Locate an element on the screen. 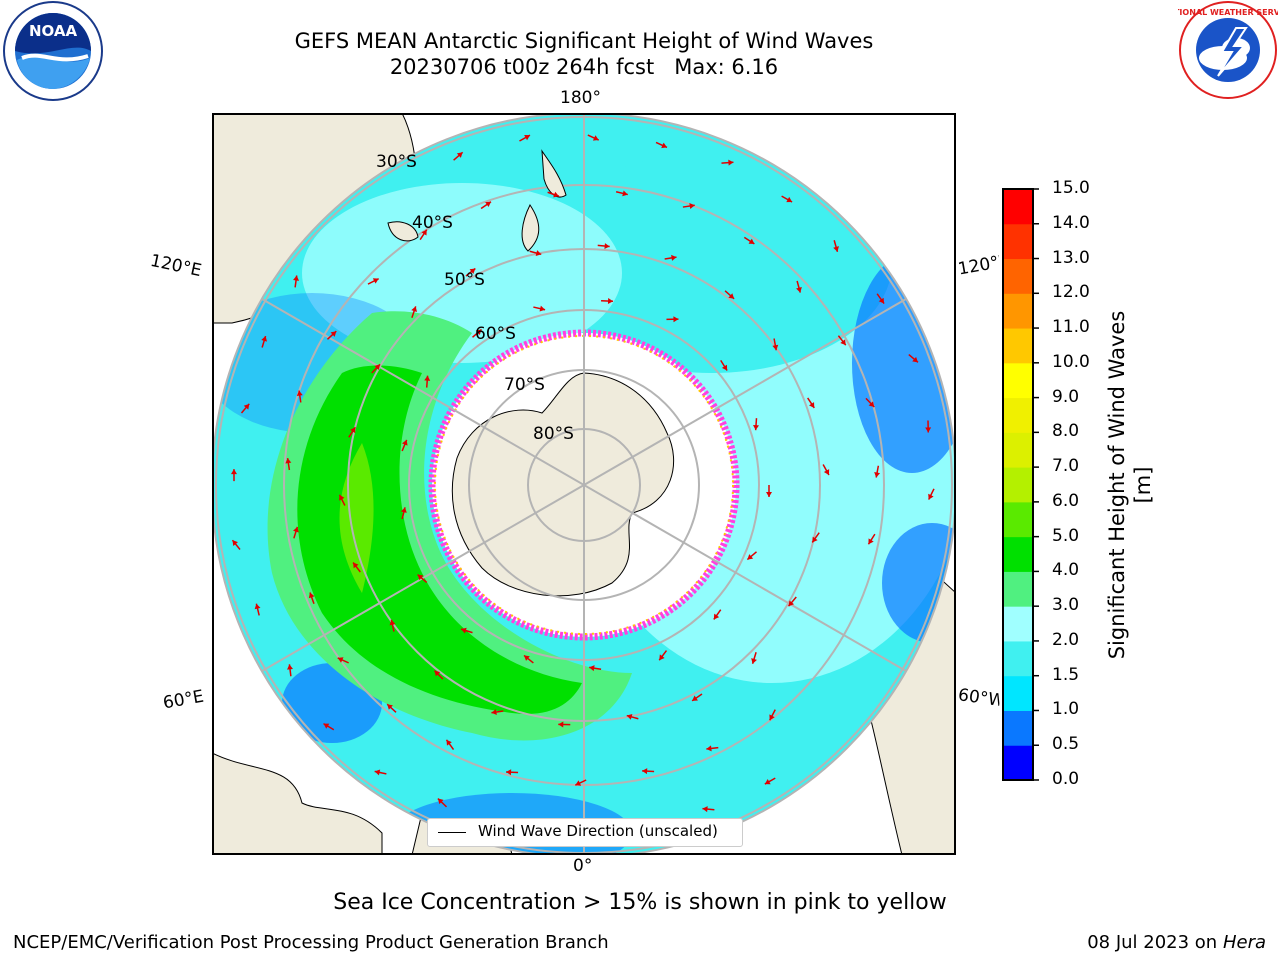 The image size is (1280, 960). africa-land is located at coordinates (297, 803).